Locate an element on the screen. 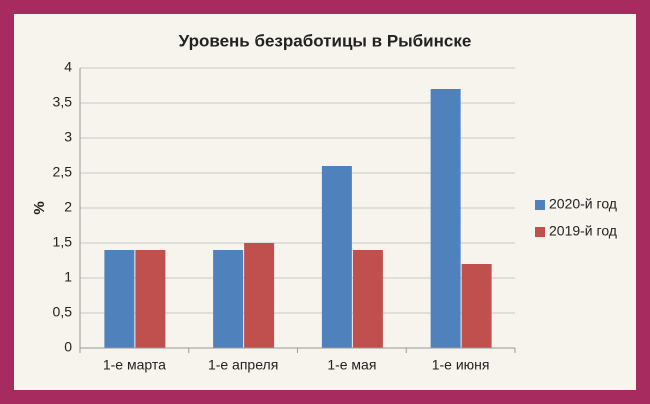  legend-label: 2019-й год is located at coordinates (583, 231).